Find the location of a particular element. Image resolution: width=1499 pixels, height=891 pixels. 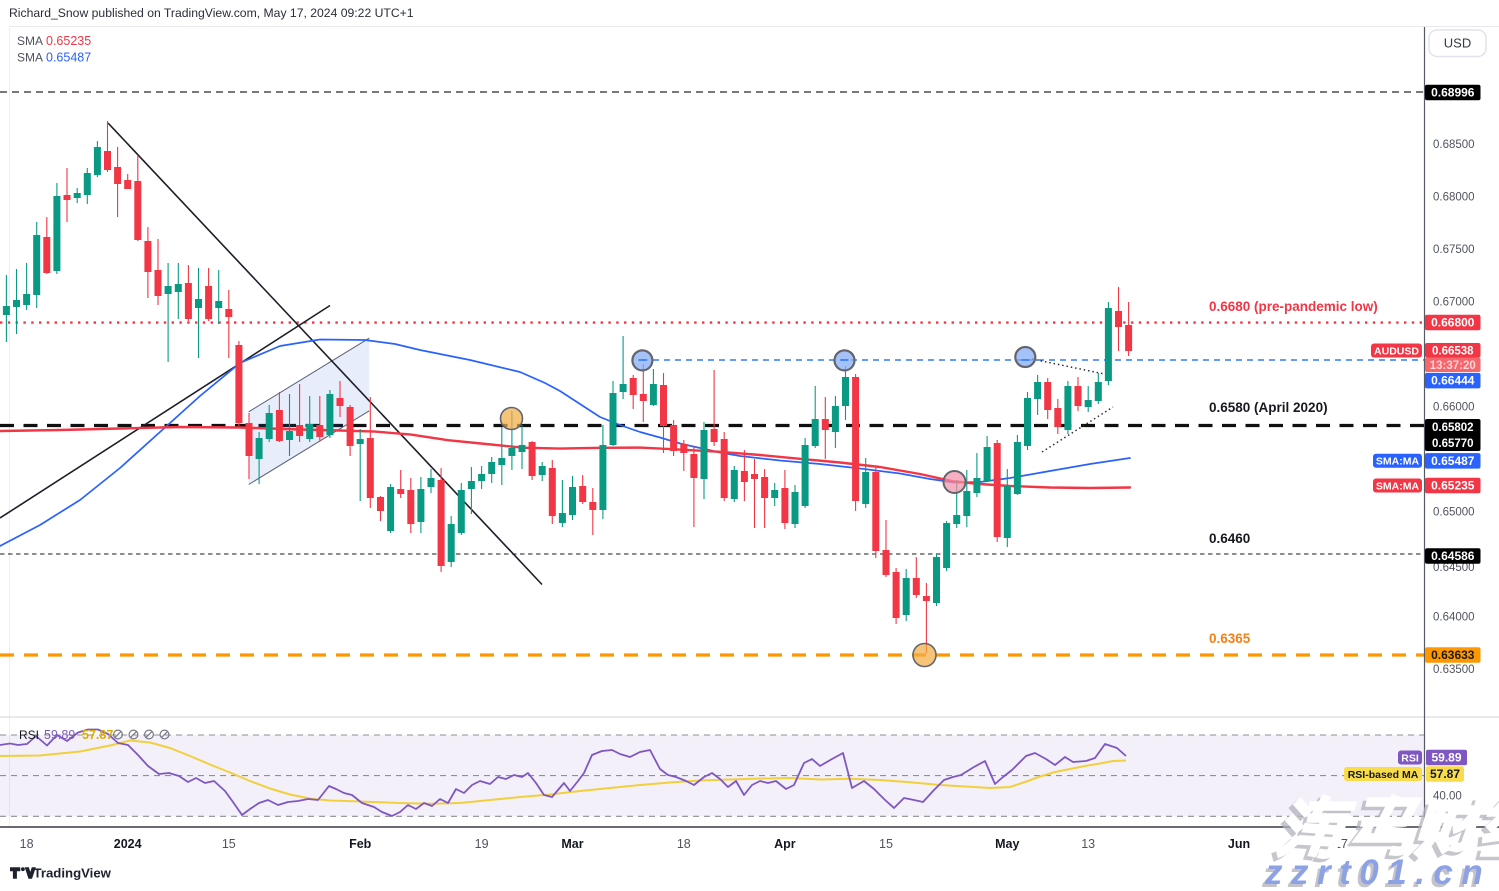

svg-text: 0.67000 is located at coordinates (1454, 303).